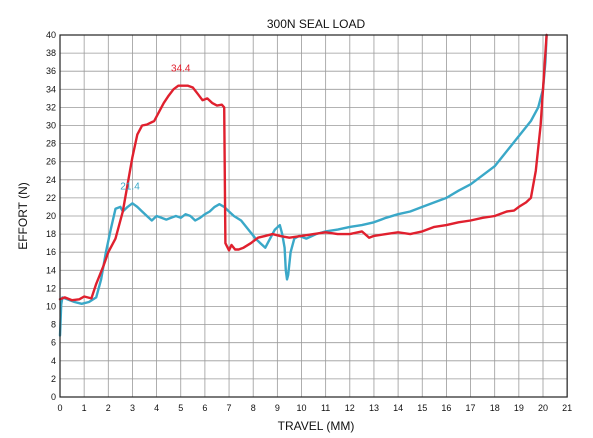 Image resolution: width=593 pixels, height=438 pixels. Describe the element at coordinates (51, 288) in the screenshot. I see `y-tick-label: 12` at that location.